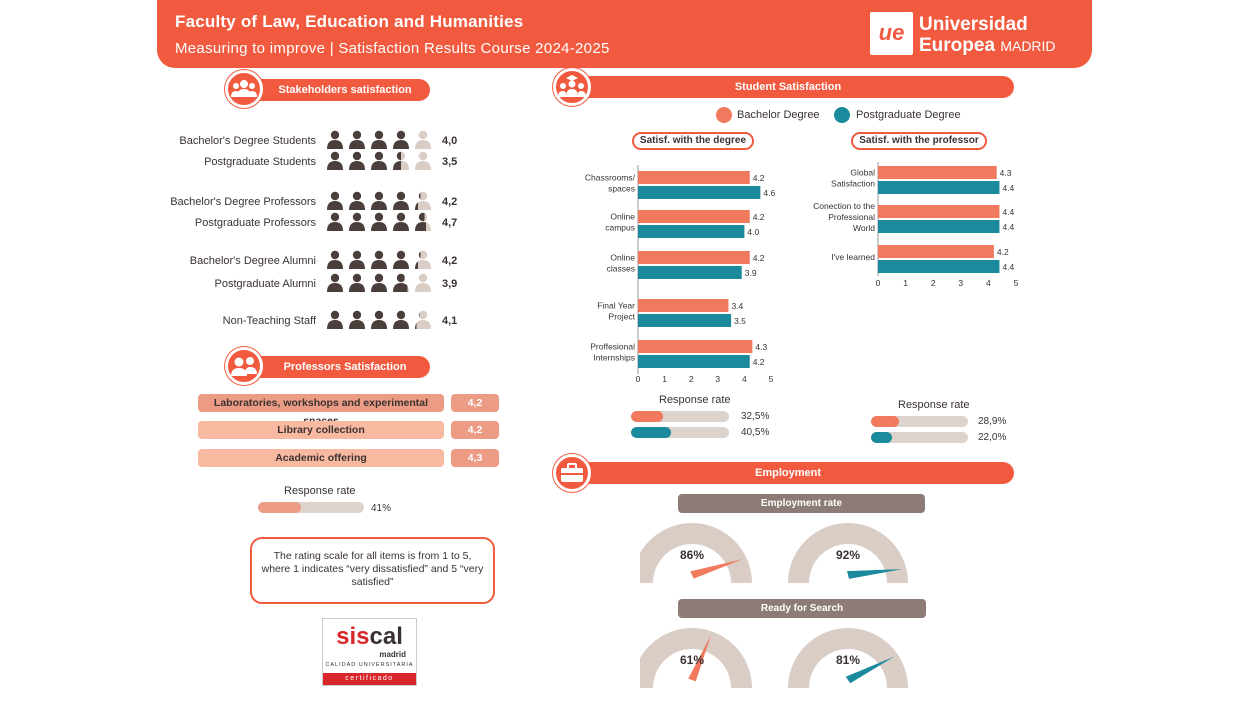  I want to click on gauge: 61%, so click(696, 658).